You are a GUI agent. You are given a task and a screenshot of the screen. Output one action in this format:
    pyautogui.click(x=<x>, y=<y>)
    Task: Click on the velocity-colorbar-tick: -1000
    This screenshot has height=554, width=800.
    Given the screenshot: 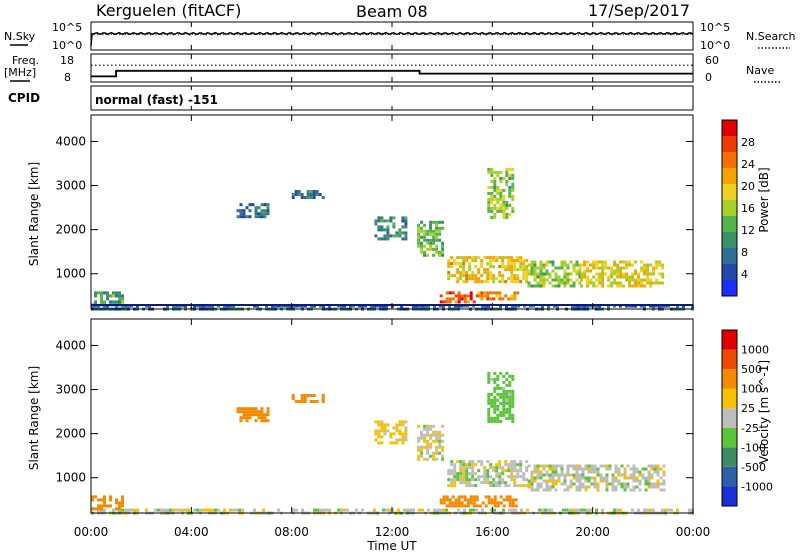 What is the action you would take?
    pyautogui.click(x=757, y=486)
    